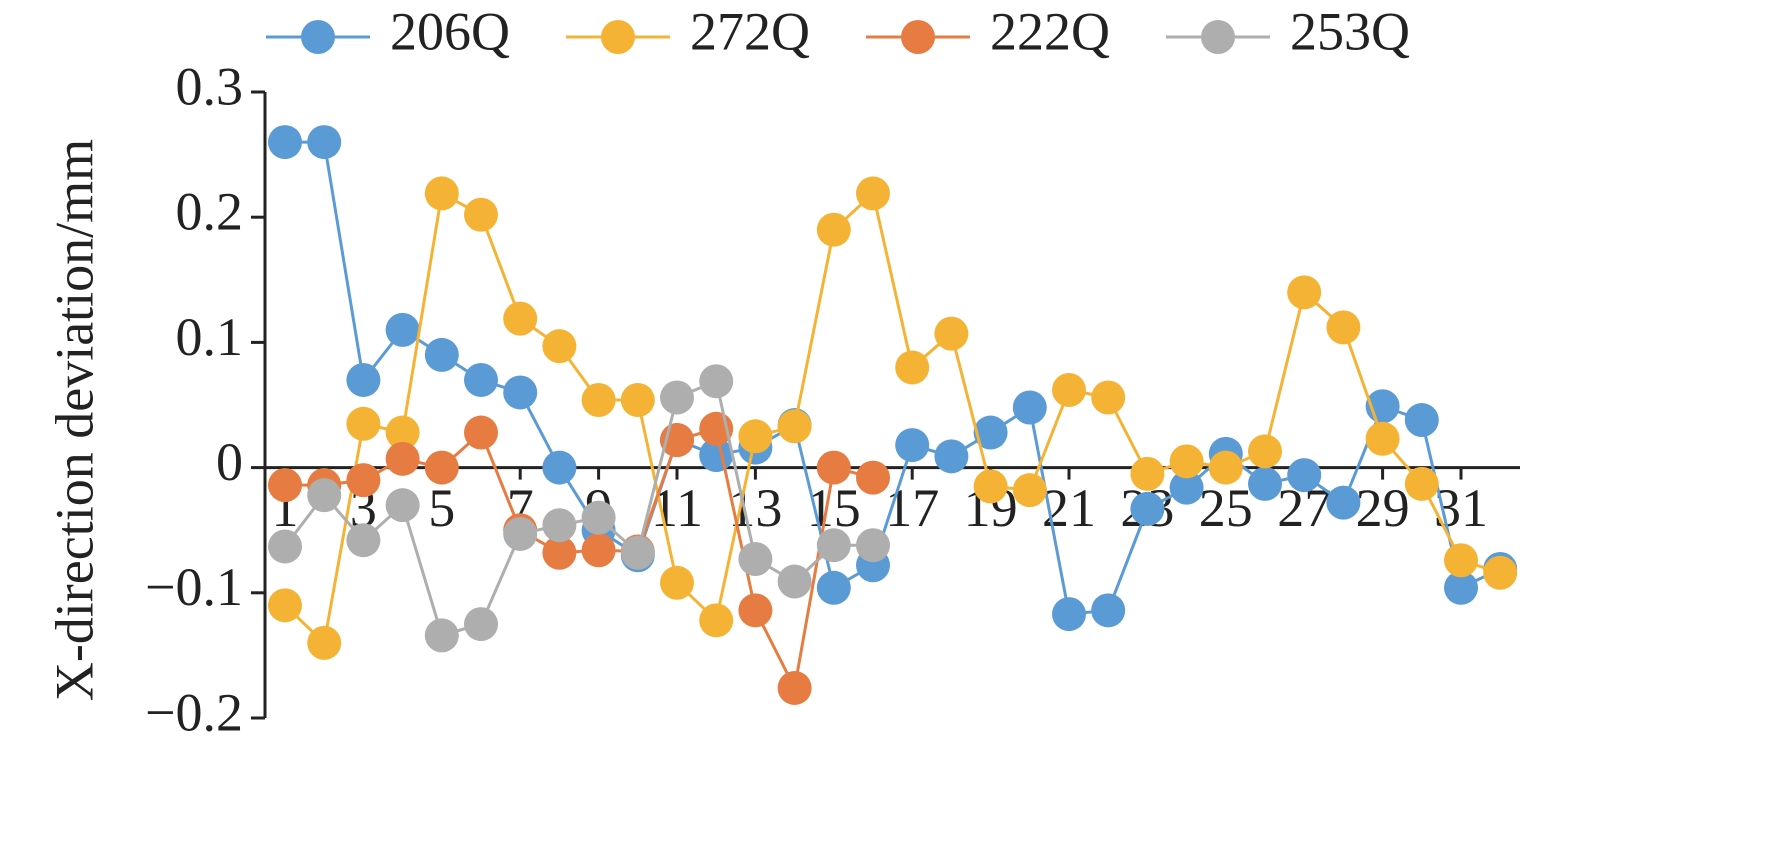 The height and width of the screenshot is (857, 1772). Describe the element at coordinates (677, 508) in the screenshot. I see `x-tick-label: 11` at that location.